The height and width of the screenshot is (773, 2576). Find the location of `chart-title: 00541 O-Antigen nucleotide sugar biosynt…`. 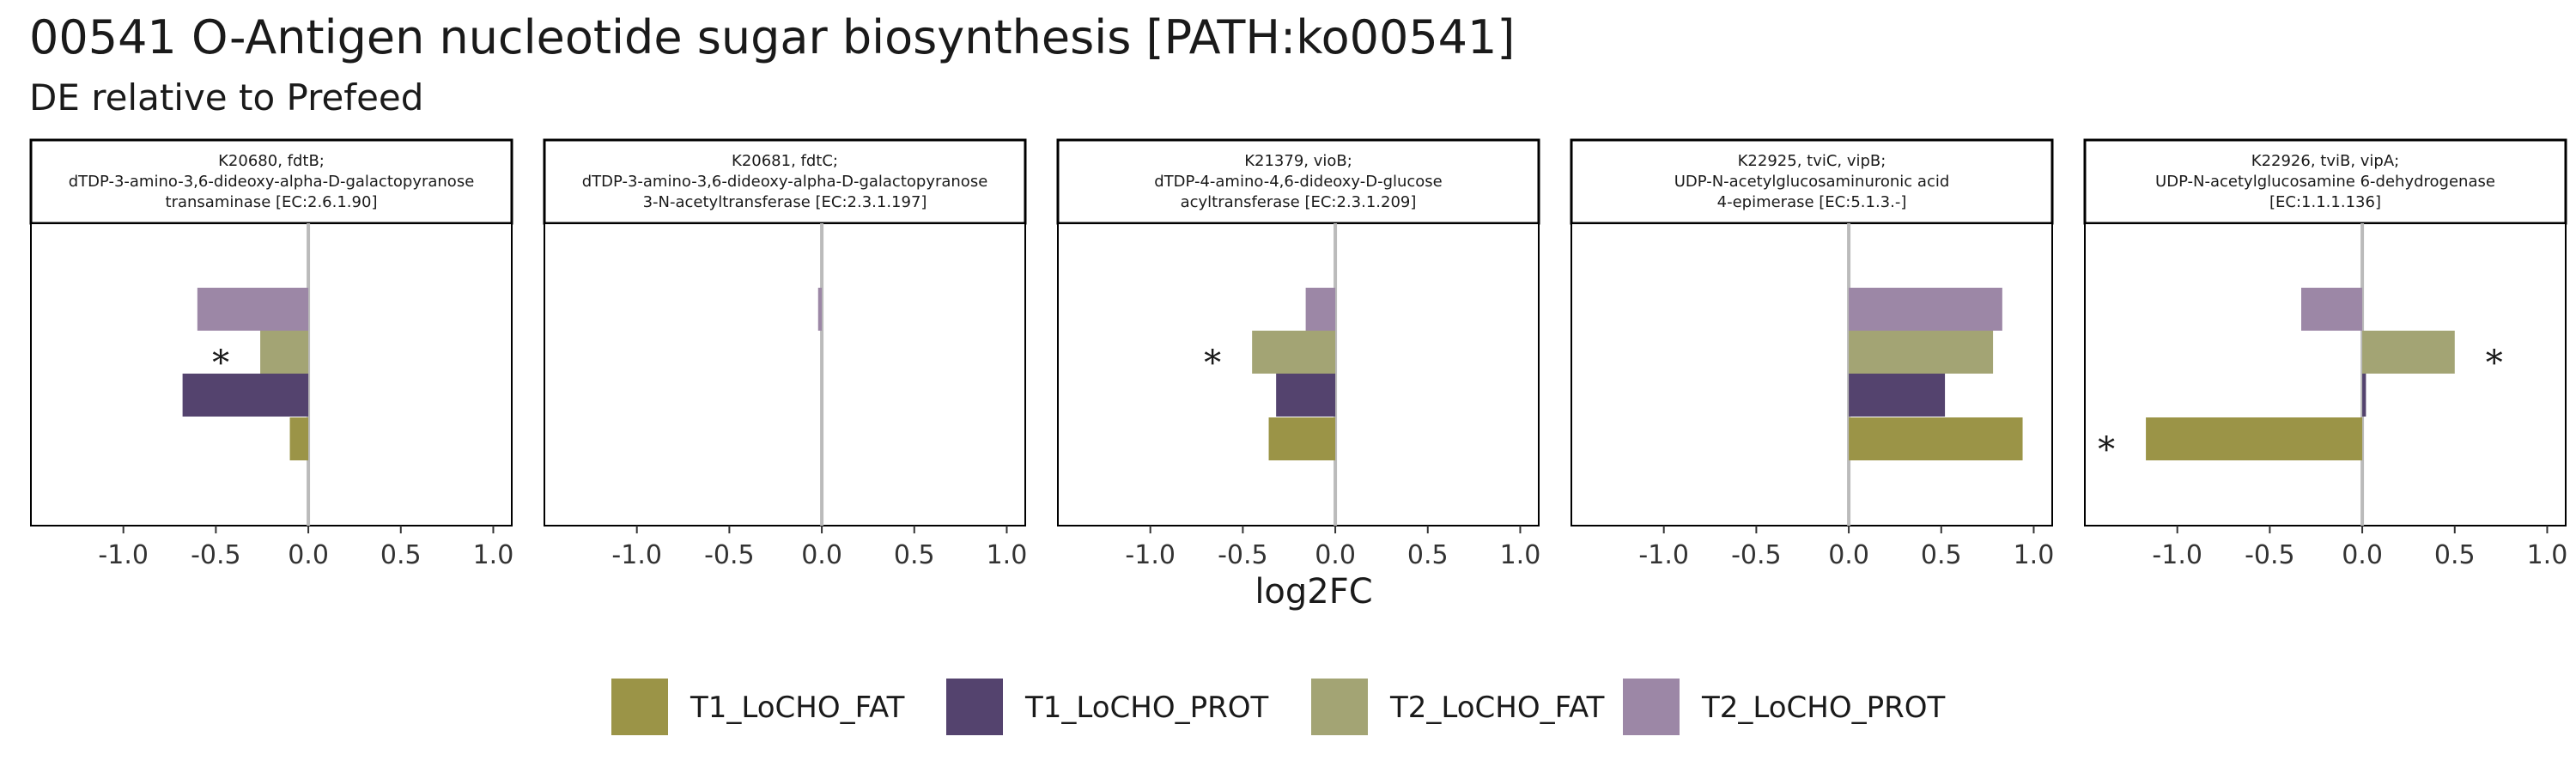

chart-title: 00541 O-Antigen nucleotide sugar biosynt… is located at coordinates (772, 37).